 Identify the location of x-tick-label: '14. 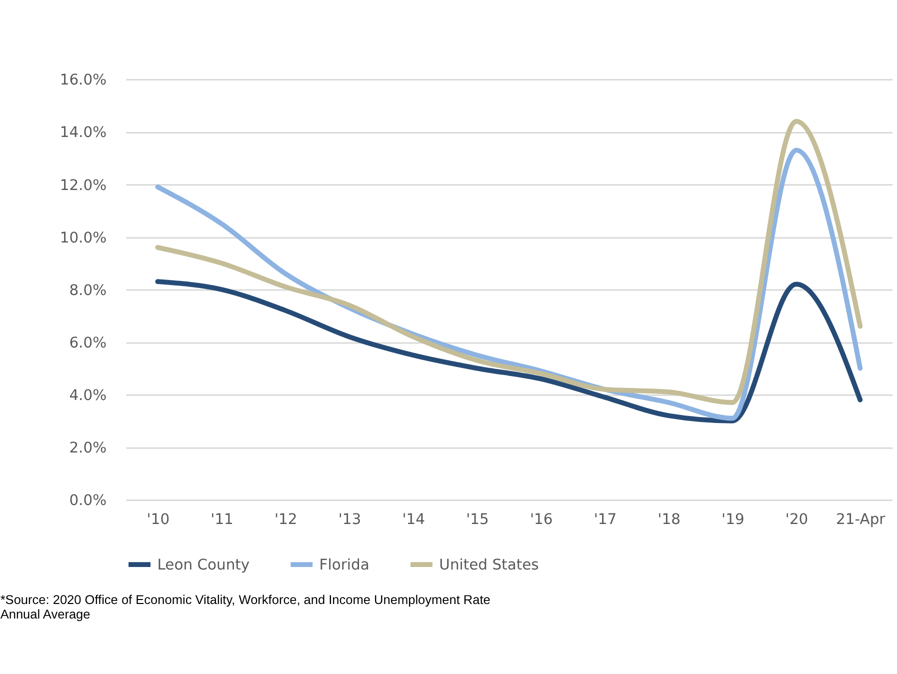
(414, 519).